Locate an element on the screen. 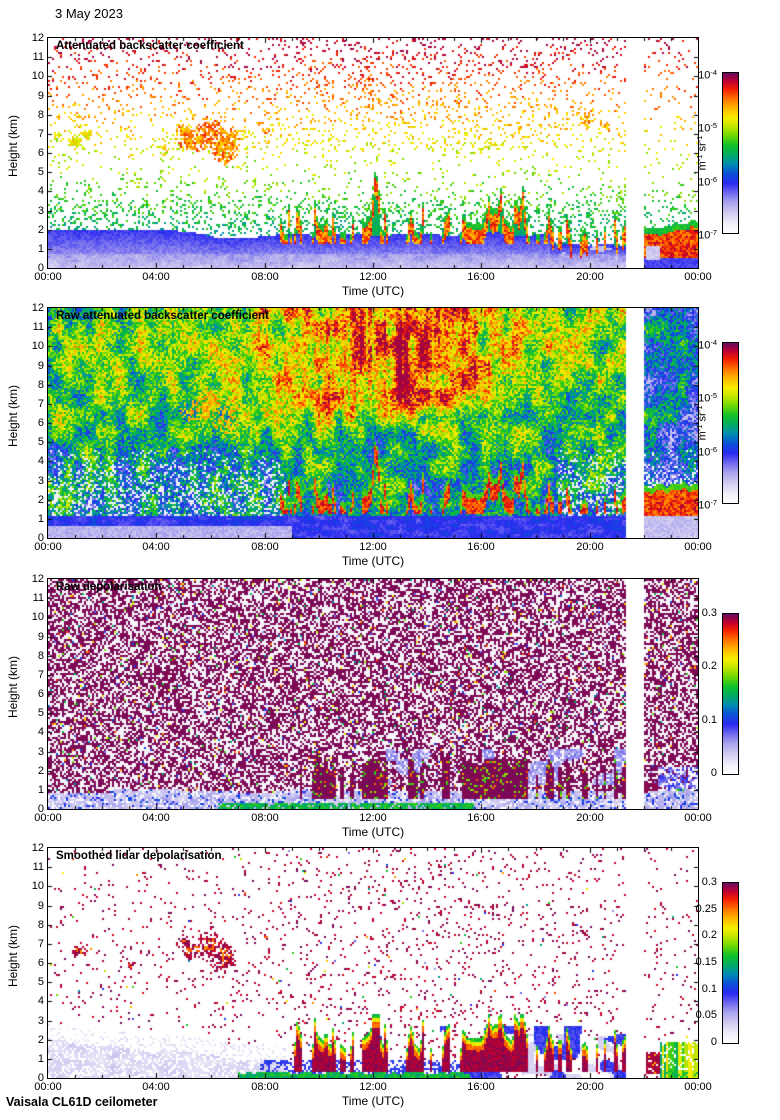  colorbar-tick-label: 0.05 is located at coordinates (706, 1015).